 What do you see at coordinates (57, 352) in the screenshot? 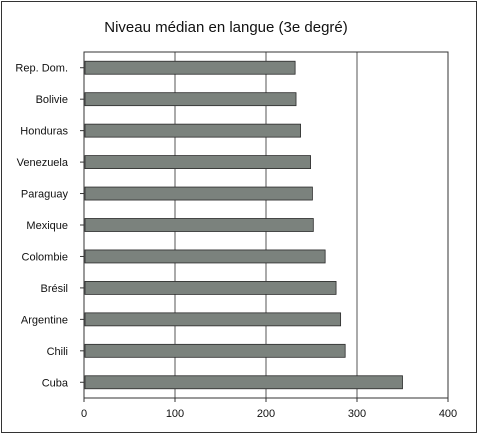
I see `category-label-9: Chili` at bounding box center [57, 352].